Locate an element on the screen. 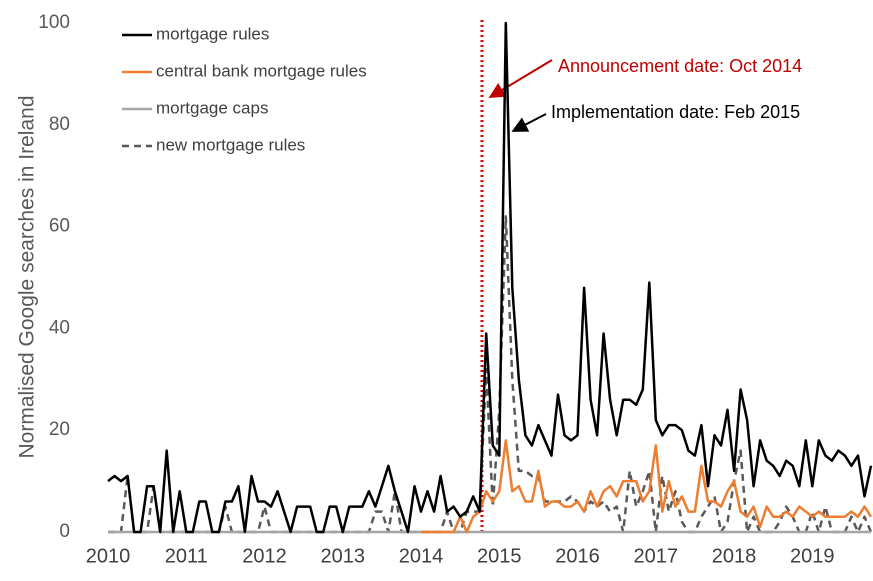 The height and width of the screenshot is (581, 873). y-tick-label: 80 is located at coordinates (59, 124).